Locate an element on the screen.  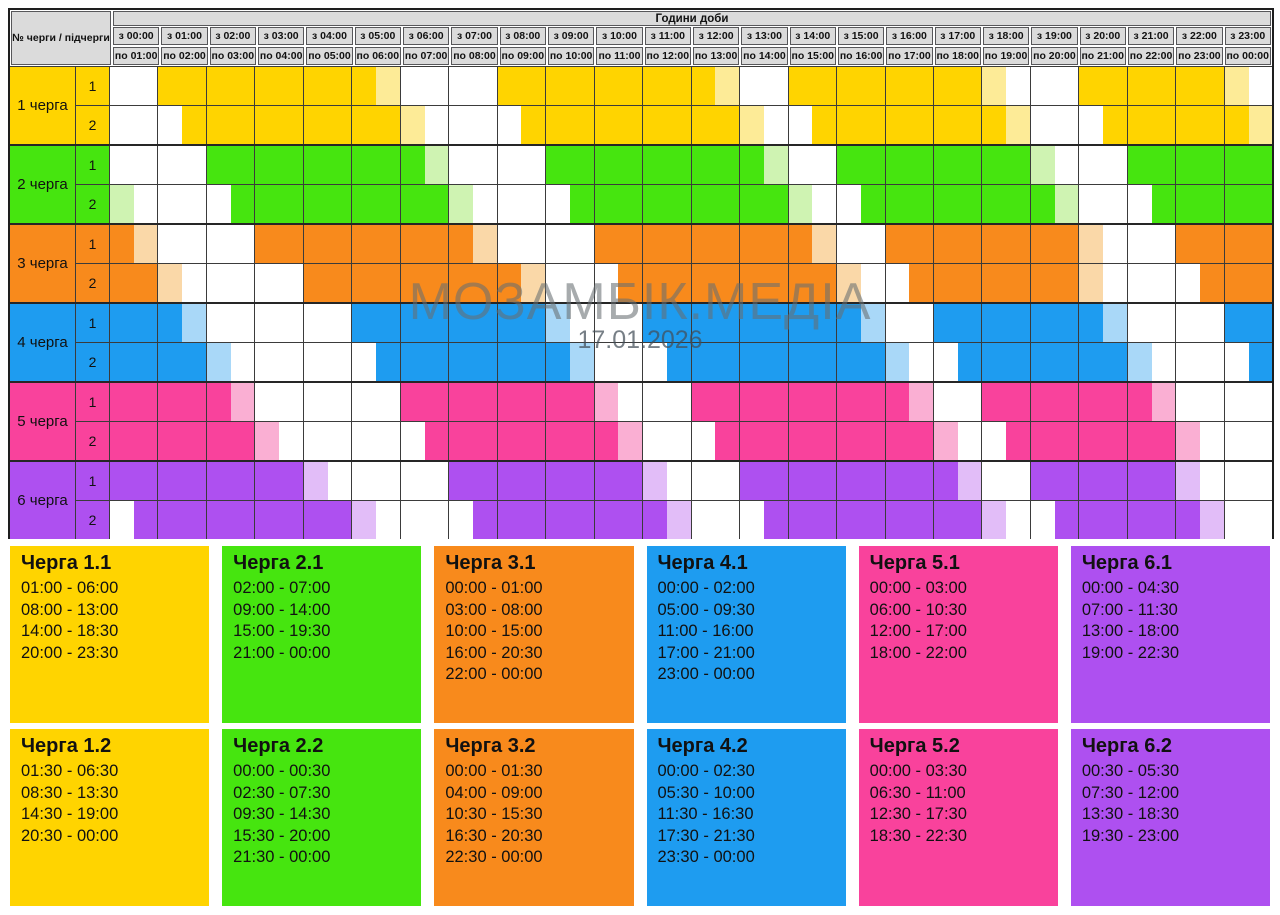
queue-group-3: 3 черга 1 2 is located at coordinates (641, 264).